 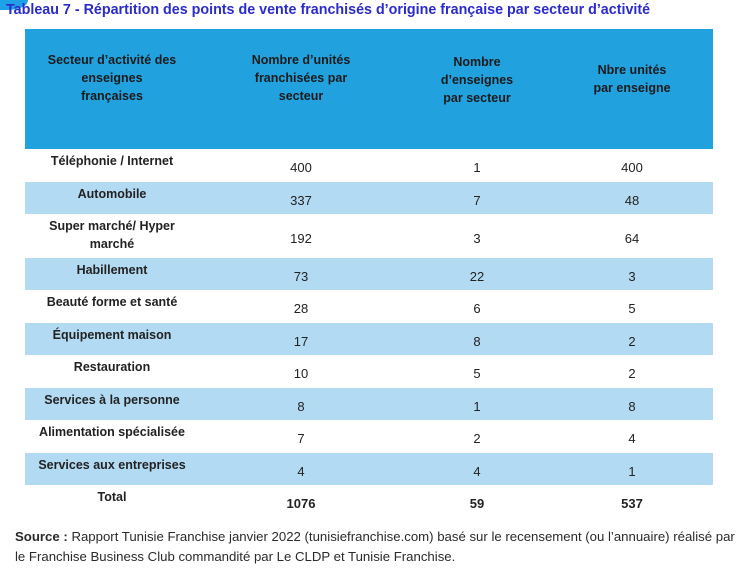 What do you see at coordinates (14, 5) in the screenshot?
I see `corner-decoration` at bounding box center [14, 5].